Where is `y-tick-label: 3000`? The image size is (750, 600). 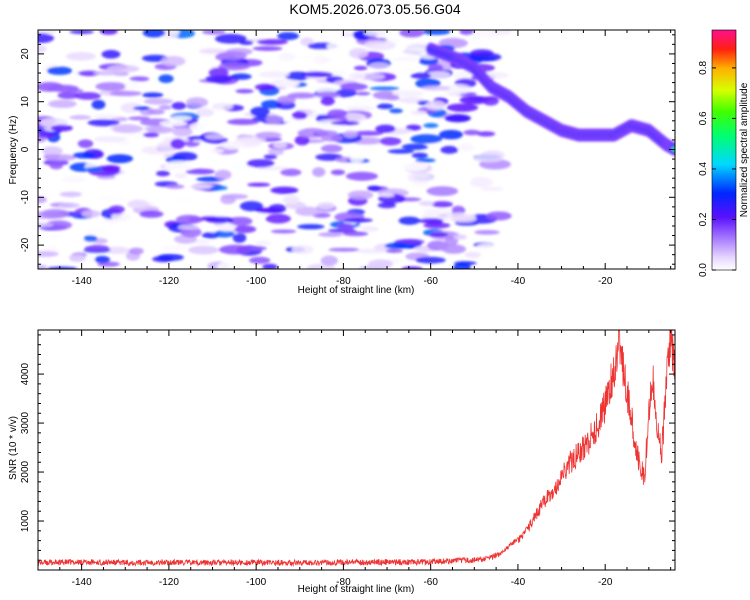
y-tick-label: 3000 is located at coordinates (25, 423).